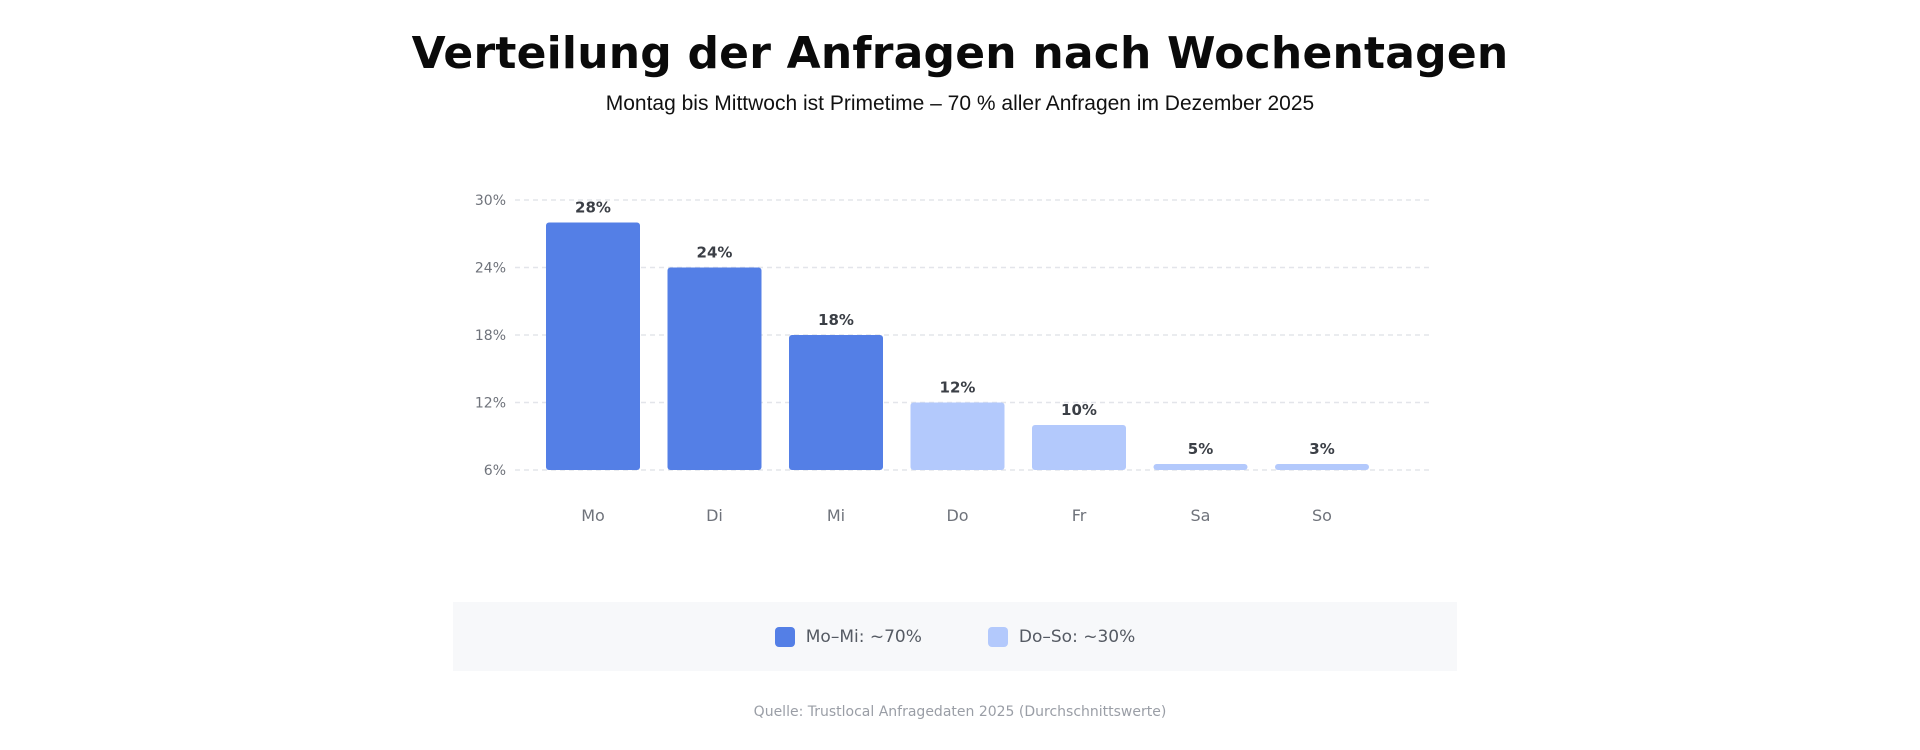  I want to click on x-axis-ticks: Mo Di Mi Do Fr Sa So, so click(956, 515).